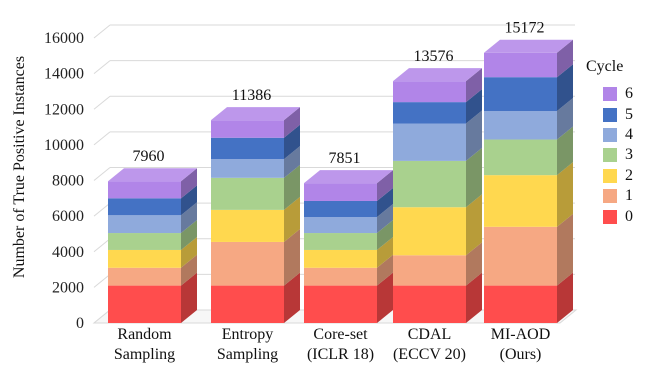 The image size is (647, 370). Describe the element at coordinates (629, 114) in the screenshot. I see `legend-label: 5` at that location.